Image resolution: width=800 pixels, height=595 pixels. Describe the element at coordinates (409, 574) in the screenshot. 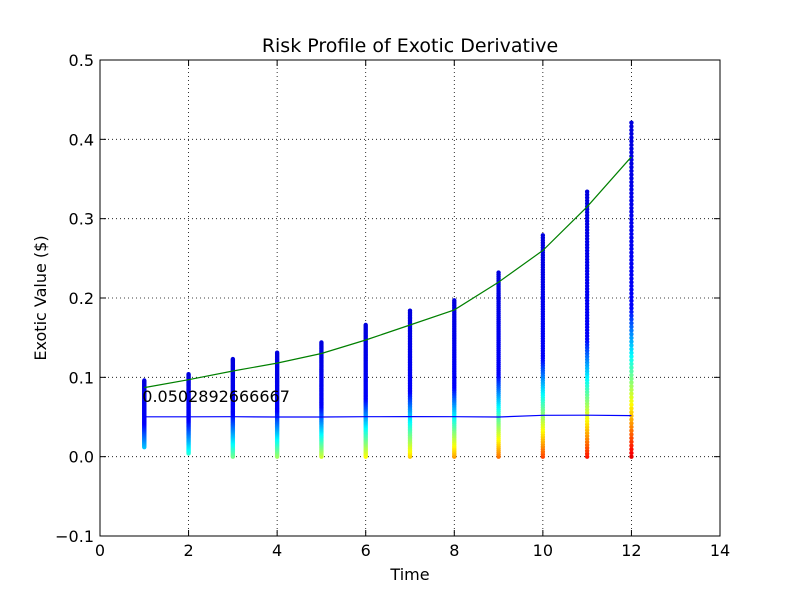

I see `x-axis-title: Time` at that location.